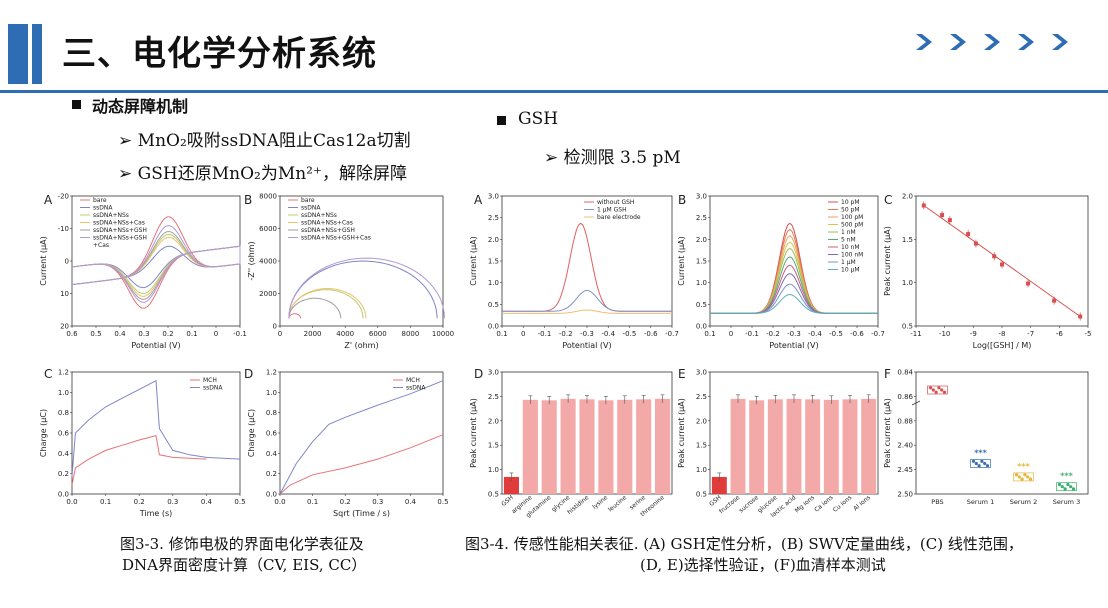 The image size is (1108, 608). Describe the element at coordinates (848, 232) in the screenshot. I see `legend-label: 1 nM` at that location.